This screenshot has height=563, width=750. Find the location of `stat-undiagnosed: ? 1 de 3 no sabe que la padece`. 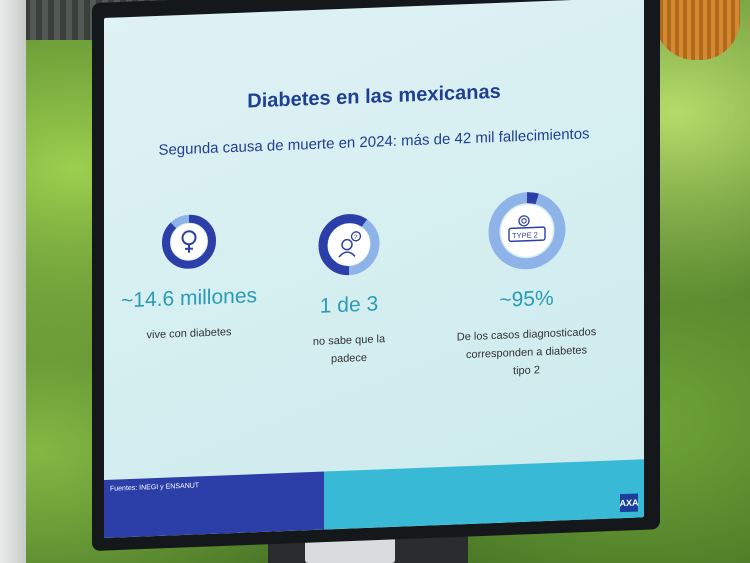

stat-undiagnosed: ? 1 de 3 no sabe que la padece is located at coordinates (349, 291).